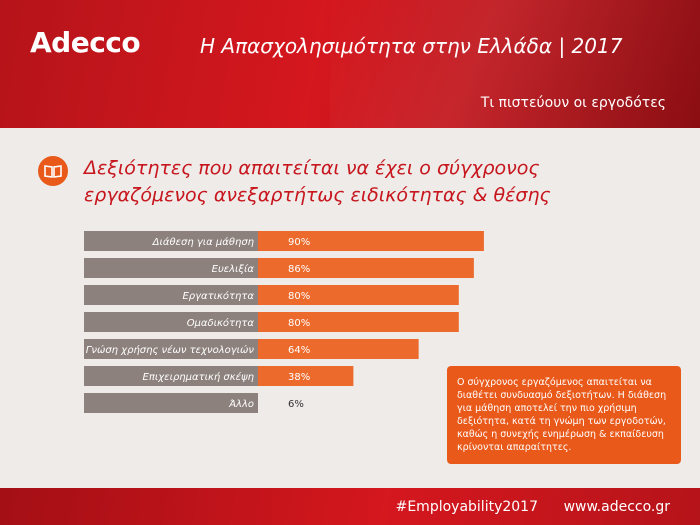  What do you see at coordinates (296, 404) in the screenshot?
I see `value-label: 6%` at bounding box center [296, 404].